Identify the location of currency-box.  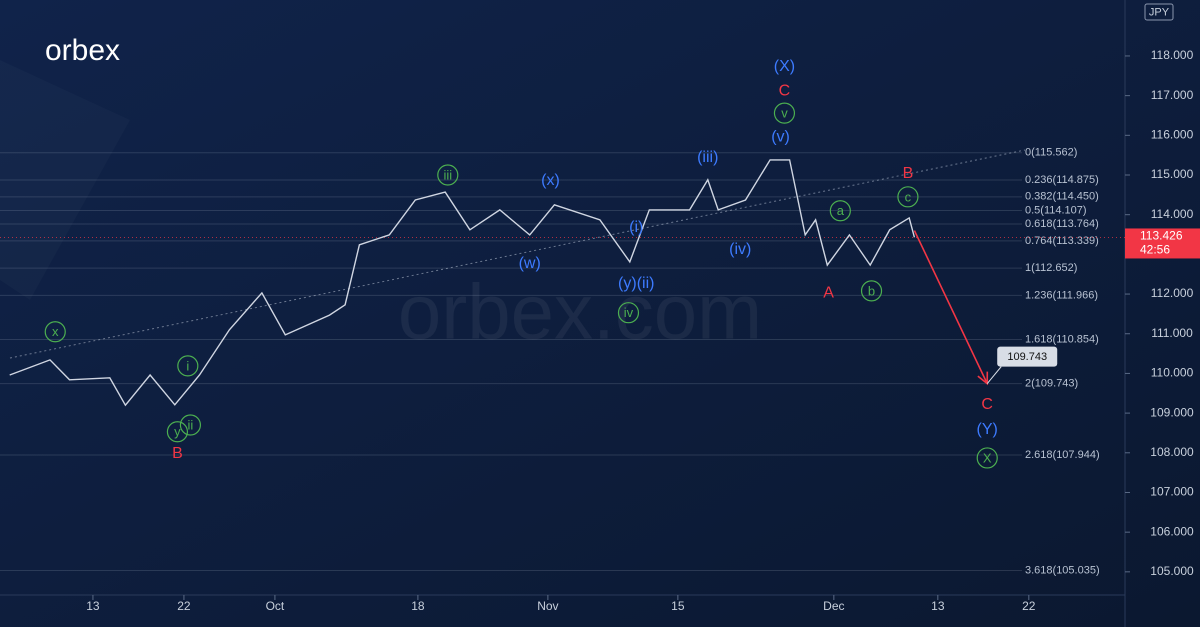
(1159, 12).